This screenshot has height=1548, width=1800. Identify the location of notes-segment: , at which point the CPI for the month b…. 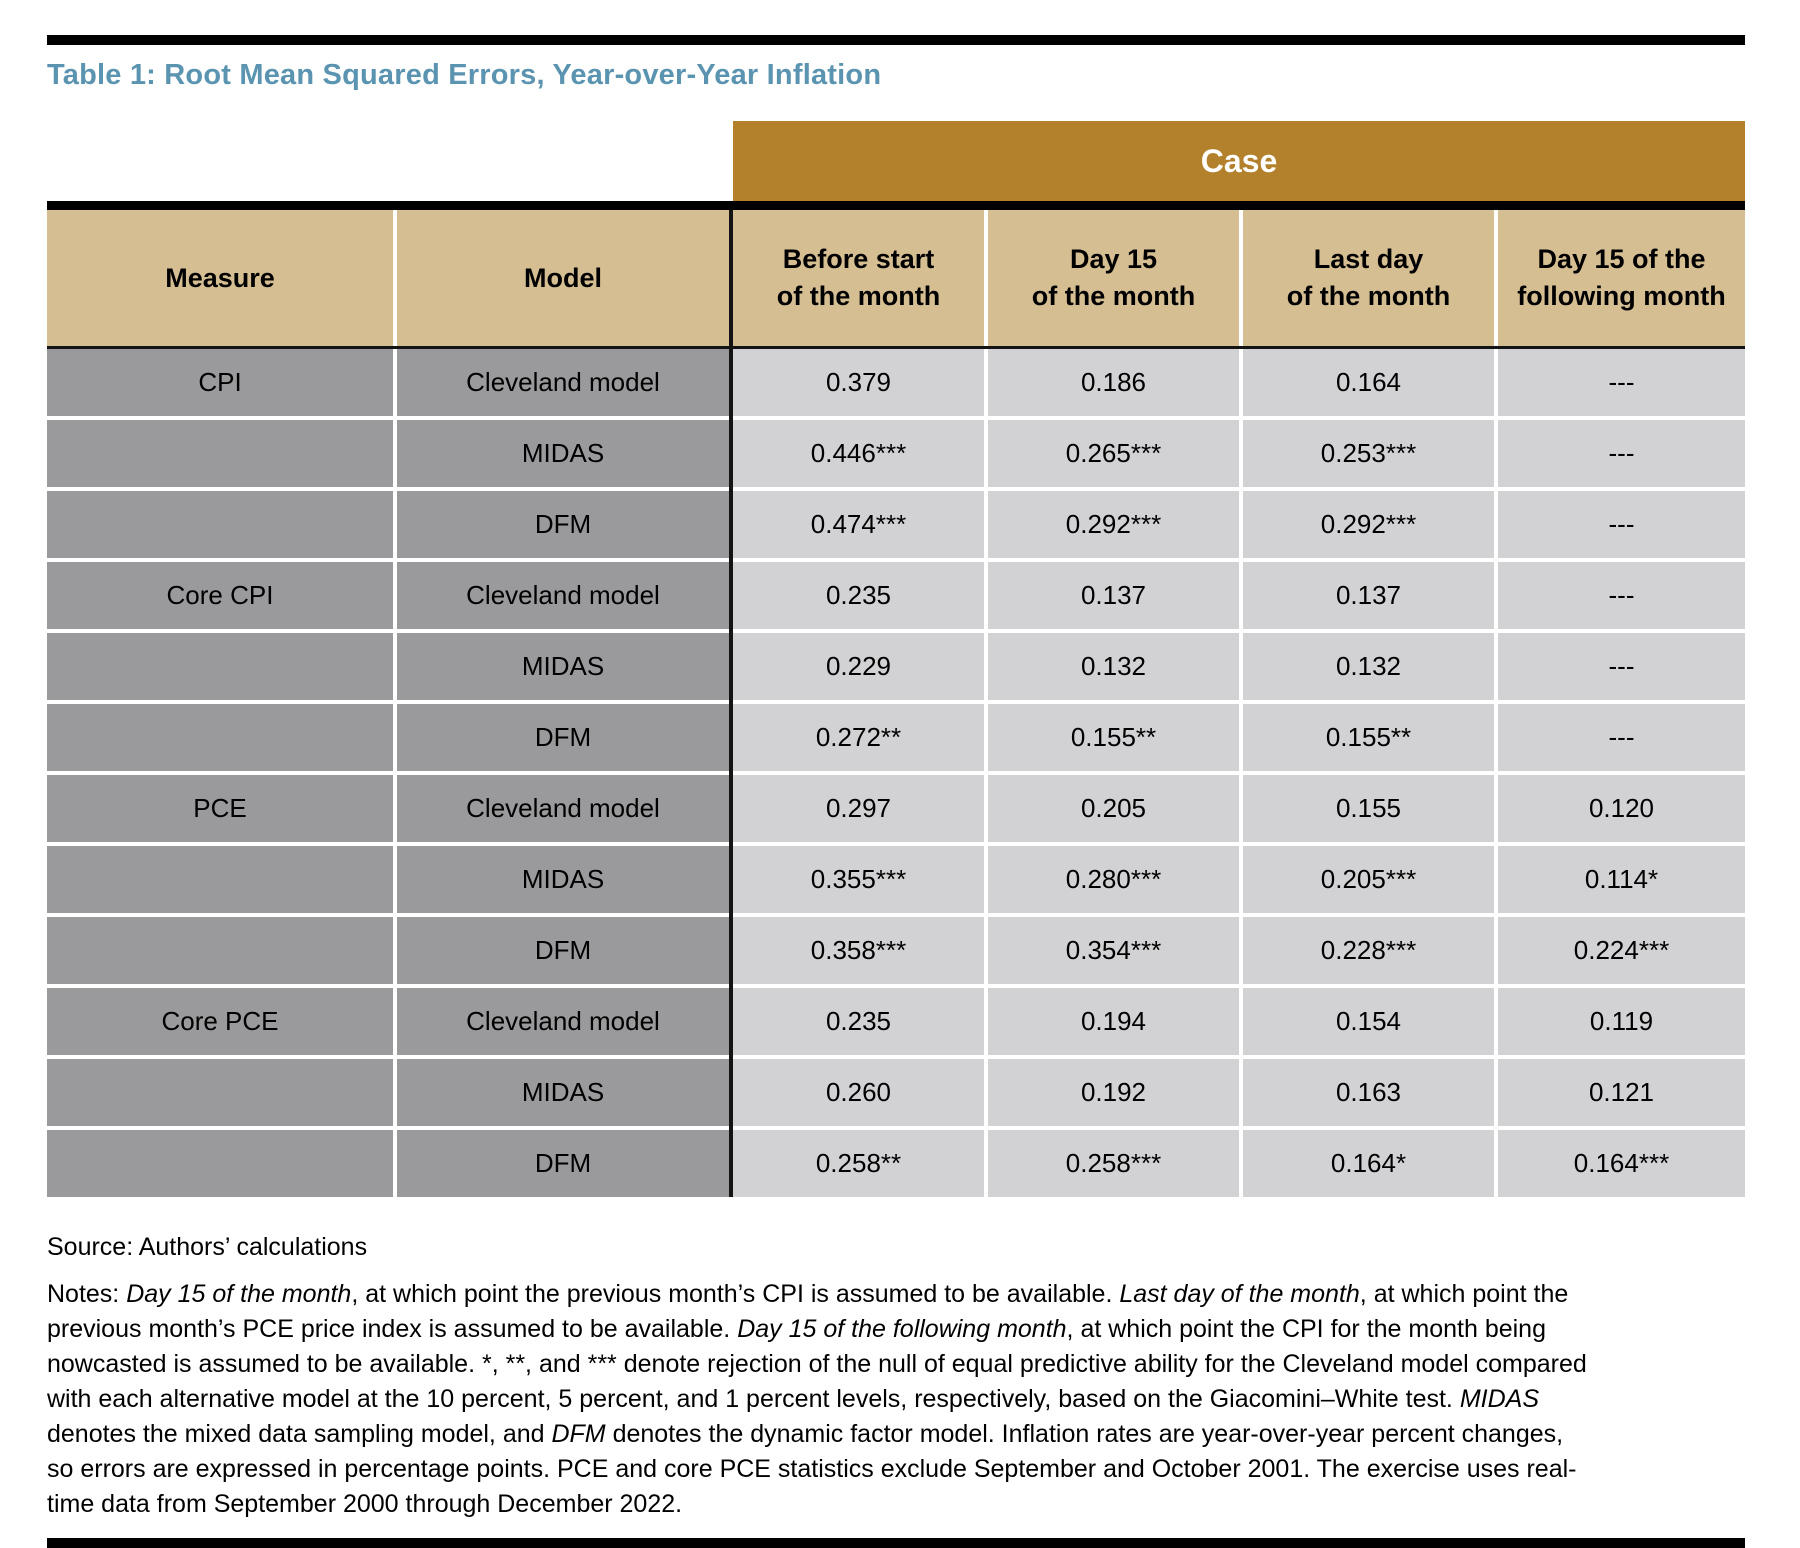
(817, 1364).